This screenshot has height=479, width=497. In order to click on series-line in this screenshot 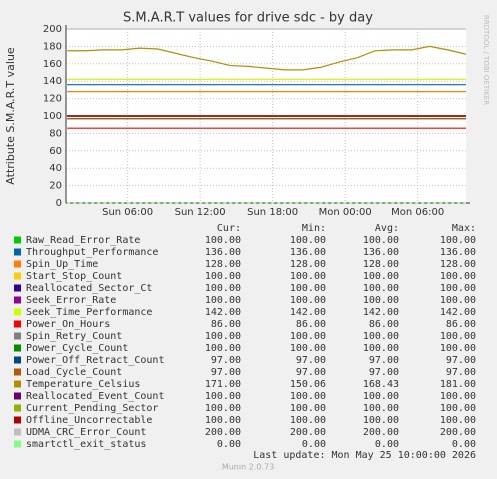, I will do `click(267, 58)`.